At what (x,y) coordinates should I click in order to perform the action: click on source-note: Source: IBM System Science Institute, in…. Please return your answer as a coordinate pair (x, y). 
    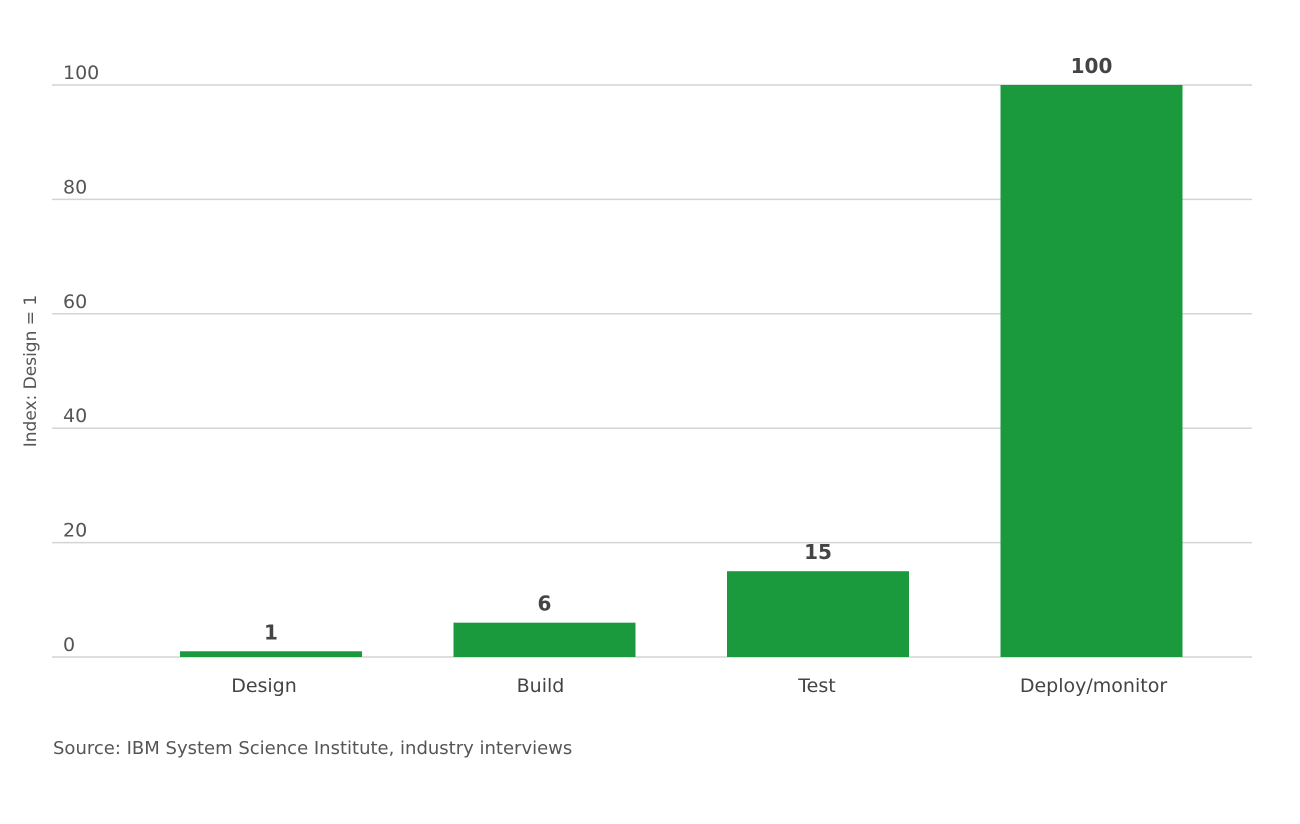
    Looking at the image, I should click on (313, 748).